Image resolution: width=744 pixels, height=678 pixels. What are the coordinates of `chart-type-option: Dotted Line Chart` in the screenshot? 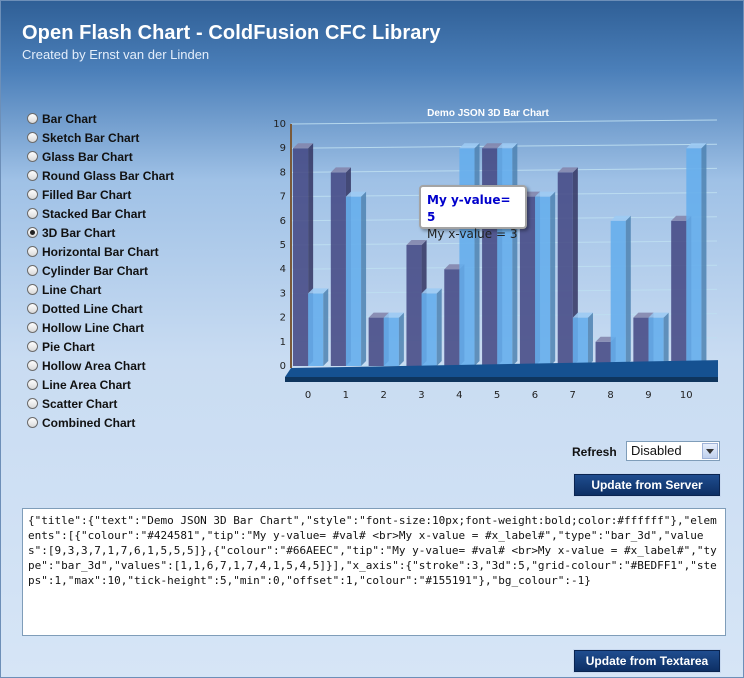 It's located at (100, 308).